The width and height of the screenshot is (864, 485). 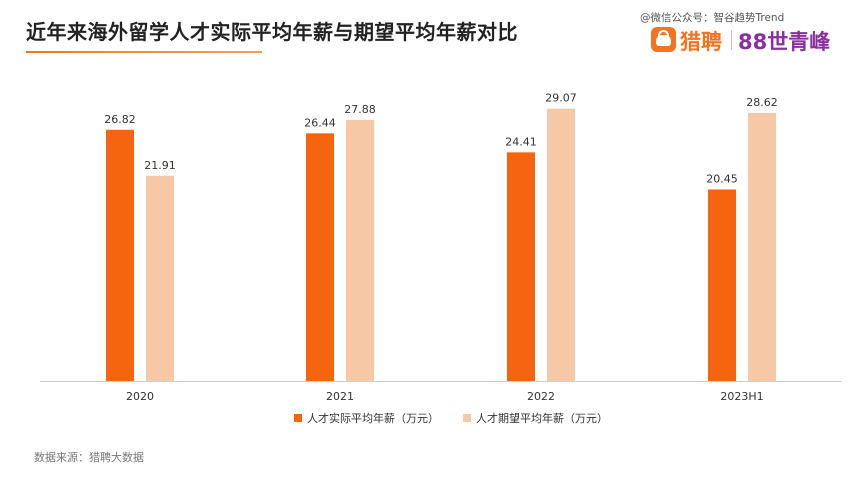 I want to click on legend-item-expected: 人才期望平均年薪（万元）, so click(x=535, y=418).